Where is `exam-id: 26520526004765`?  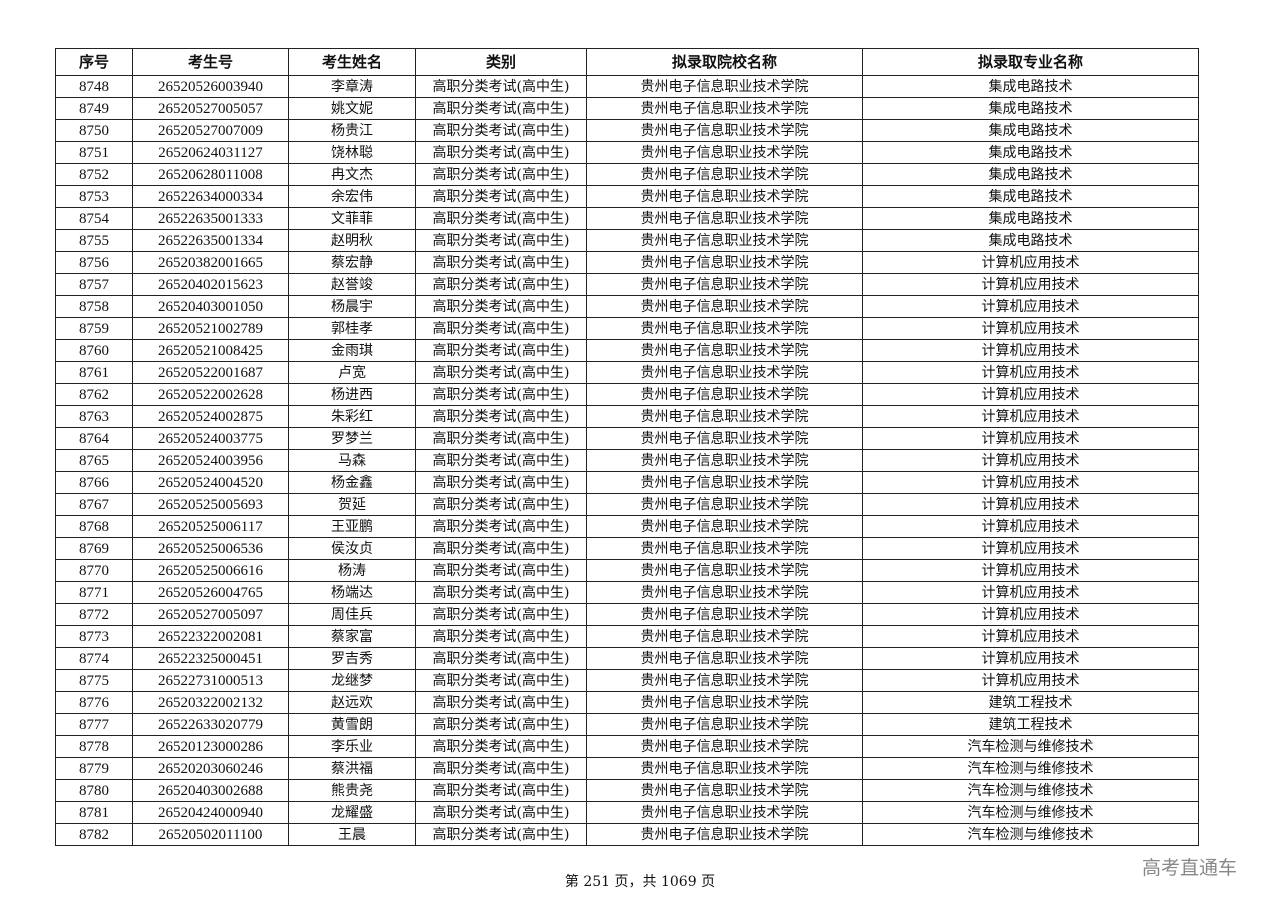
exam-id: 26520526004765 is located at coordinates (210, 592).